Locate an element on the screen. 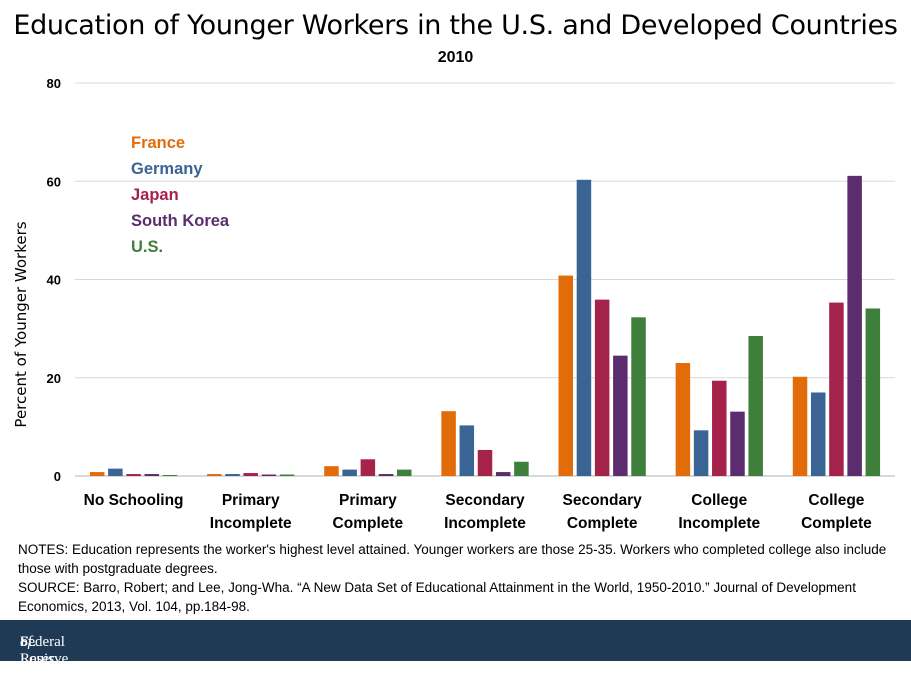 This screenshot has height=685, width=911. legend-entry: South Korea is located at coordinates (180, 221).